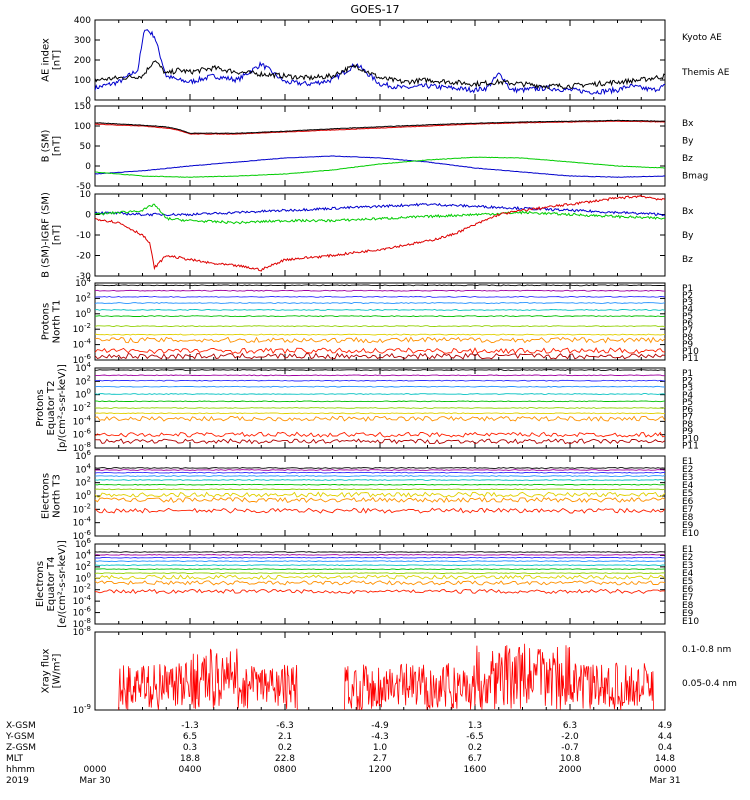  What do you see at coordinates (687, 331) in the screenshot?
I see `legend-entry: P7` at bounding box center [687, 331].